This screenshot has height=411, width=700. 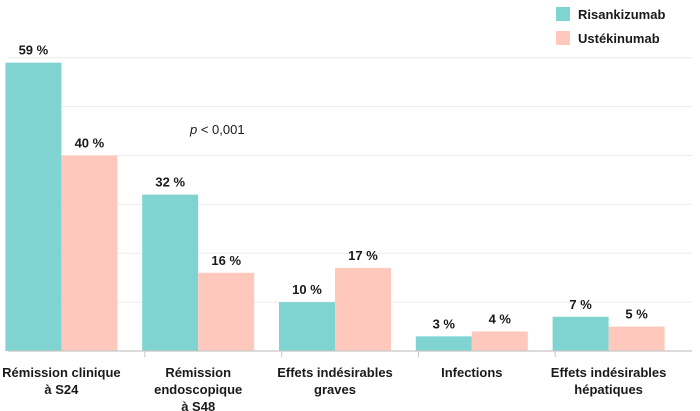 I want to click on value-label-ustekinumab-4: 5 %, so click(x=636, y=314).